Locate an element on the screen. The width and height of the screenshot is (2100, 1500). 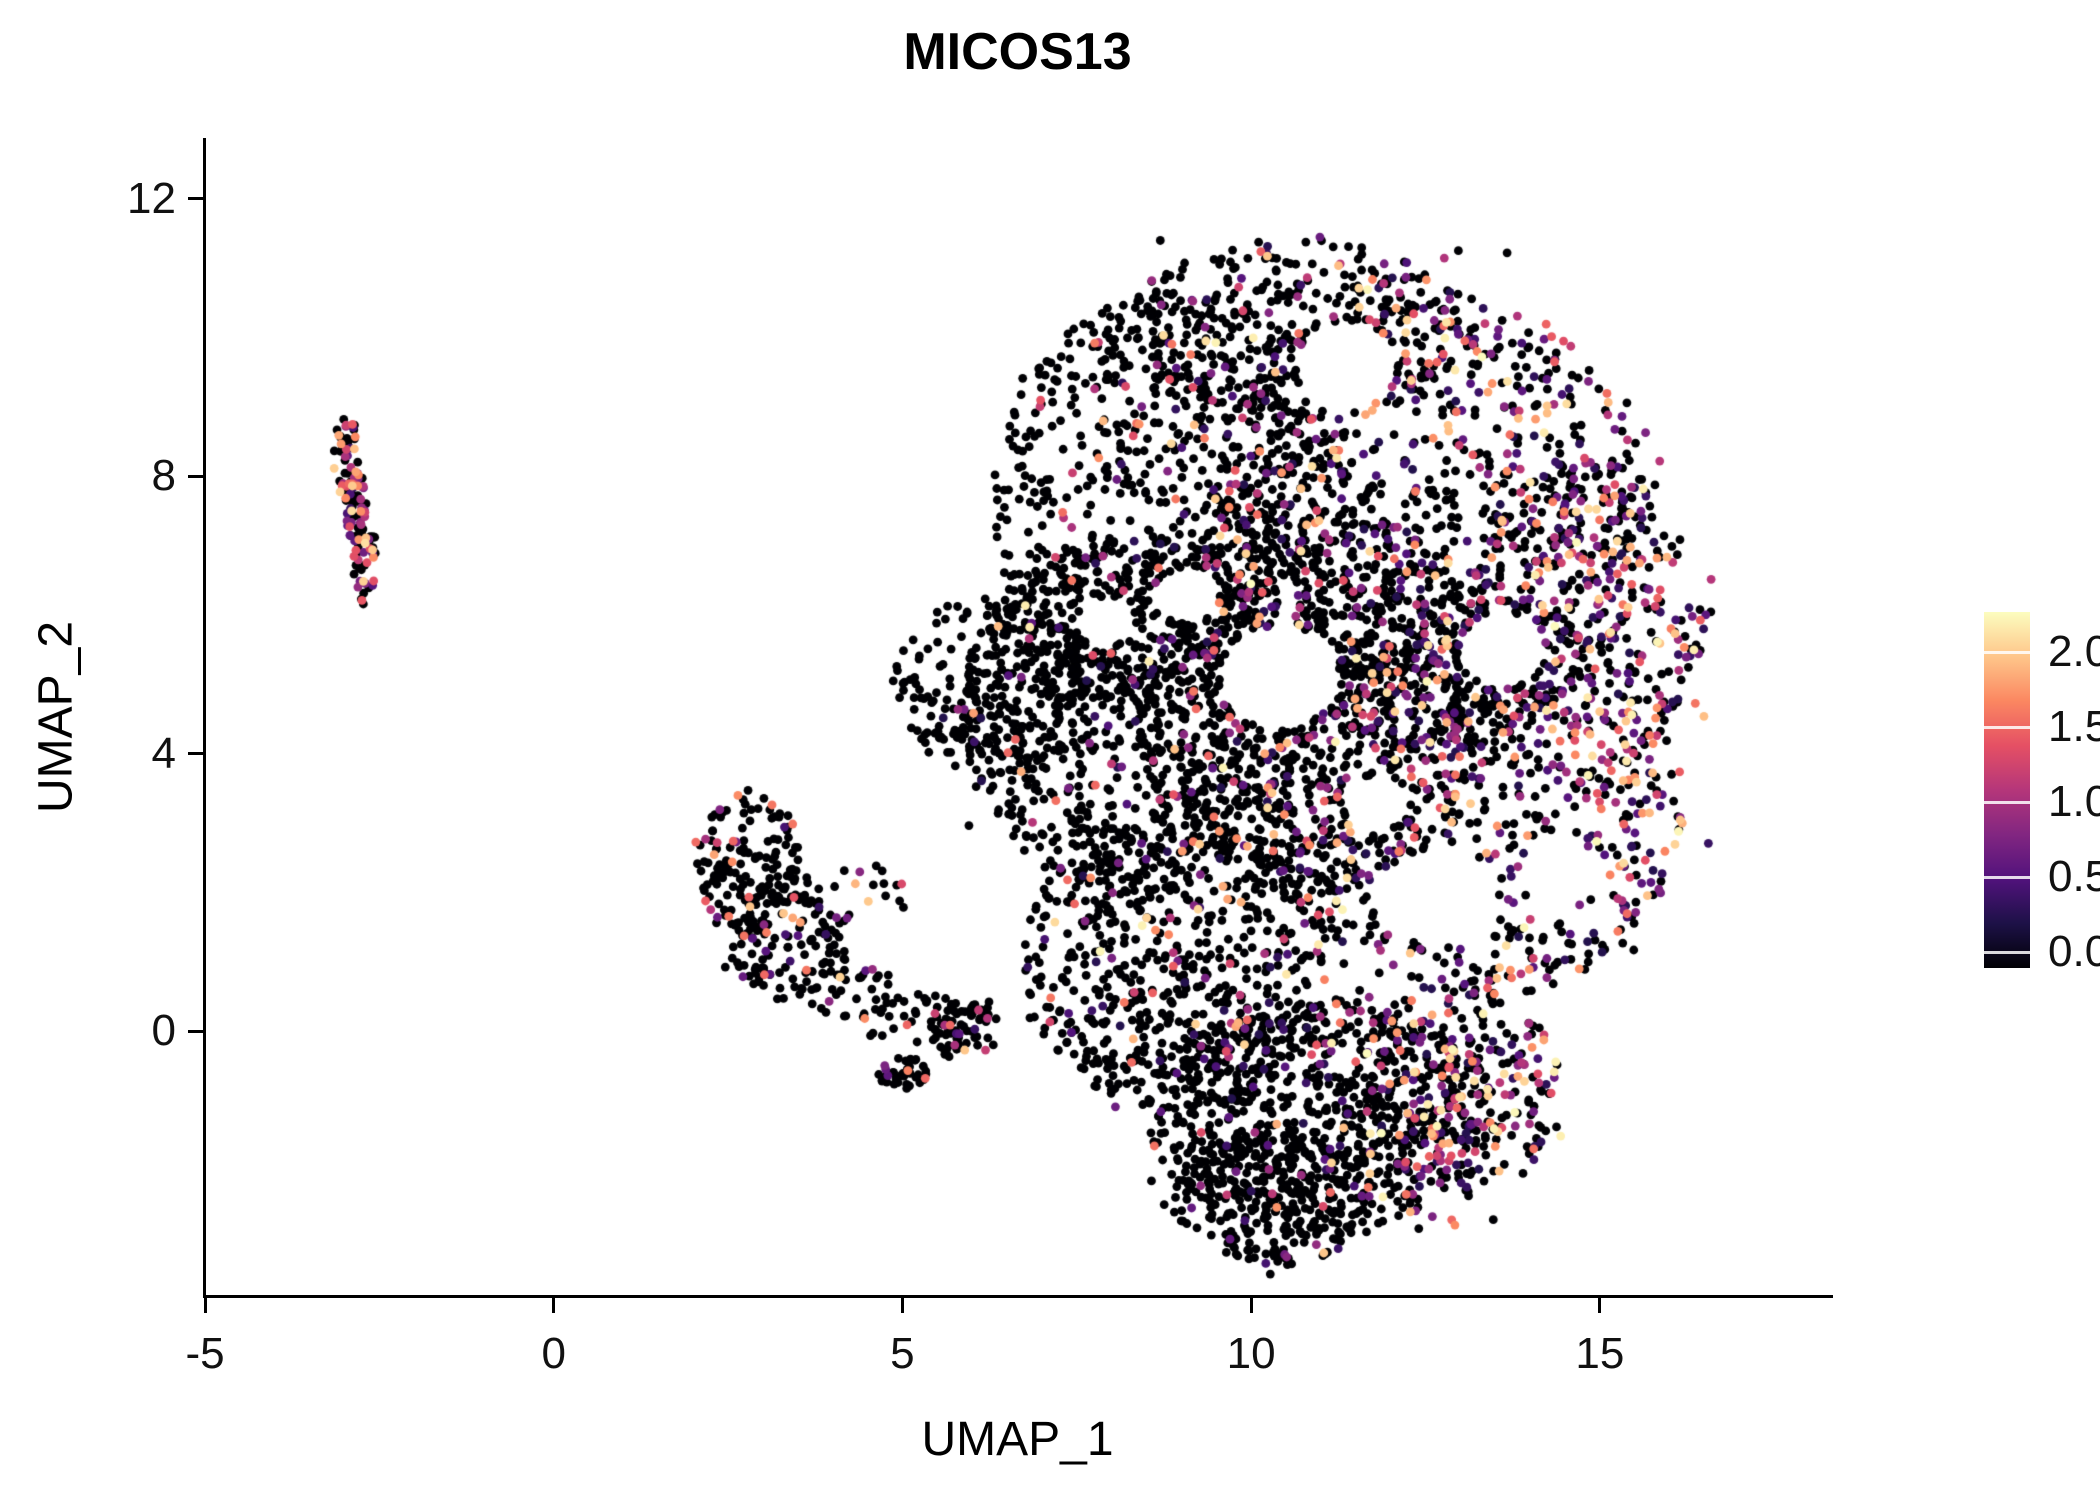
x-tick-label: 5 is located at coordinates (902, 1353).